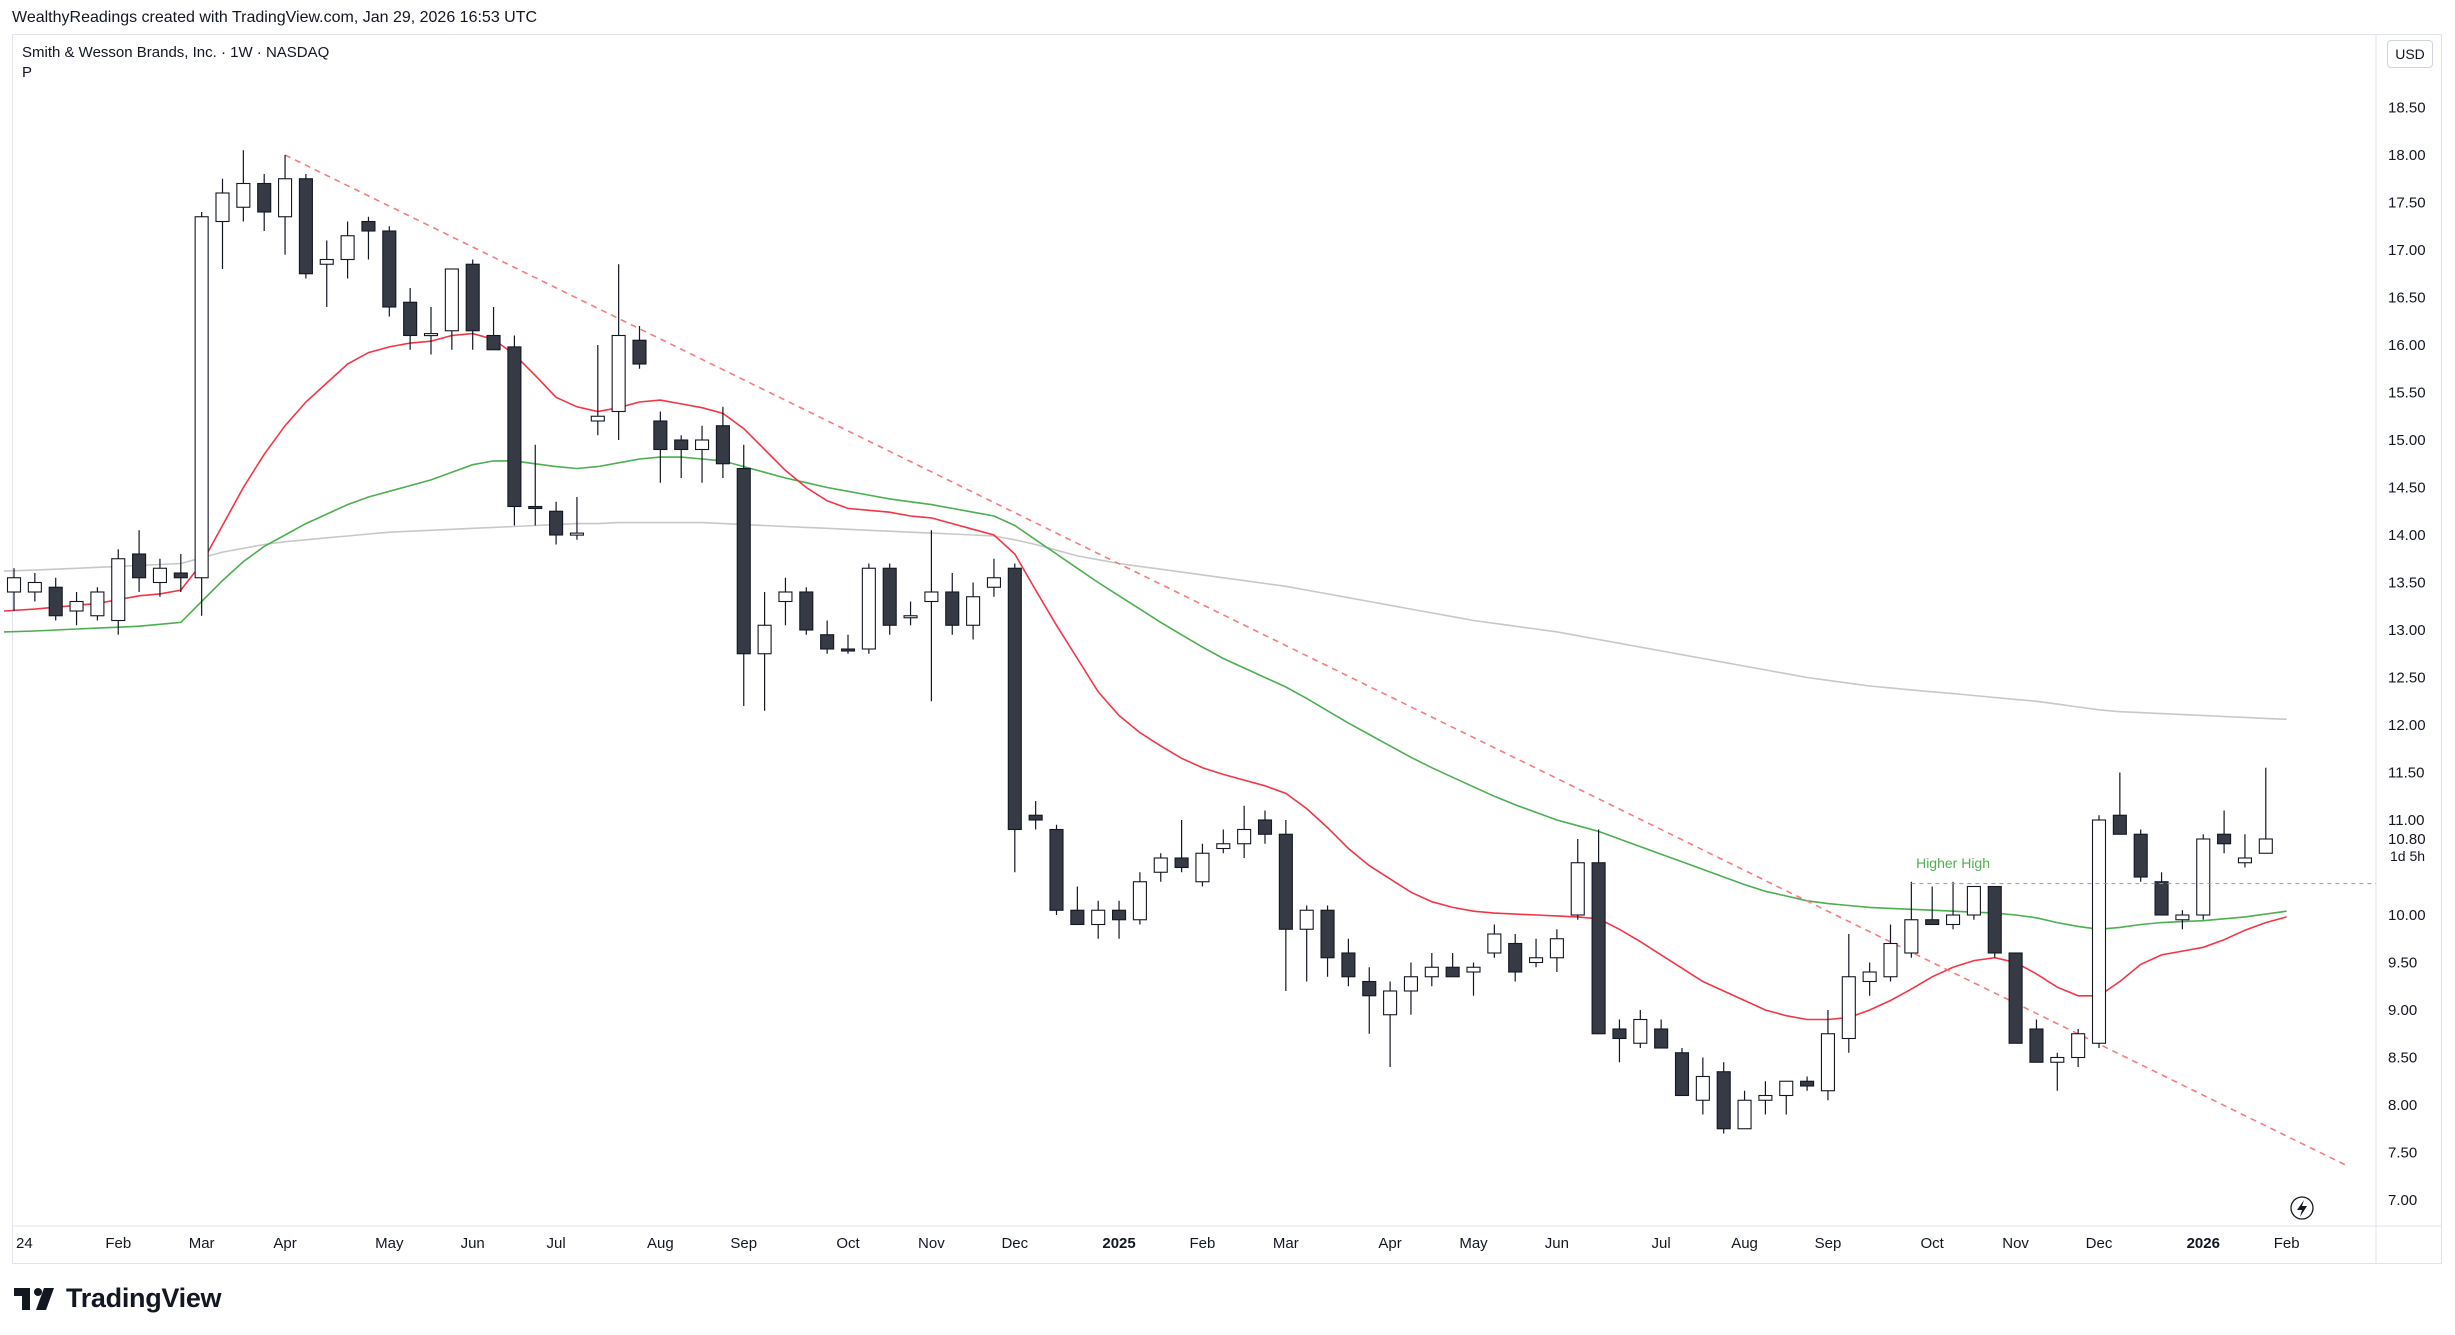 The image size is (2455, 1335). Describe the element at coordinates (2407, 345) in the screenshot. I see `price-tick-label: 16.00` at that location.